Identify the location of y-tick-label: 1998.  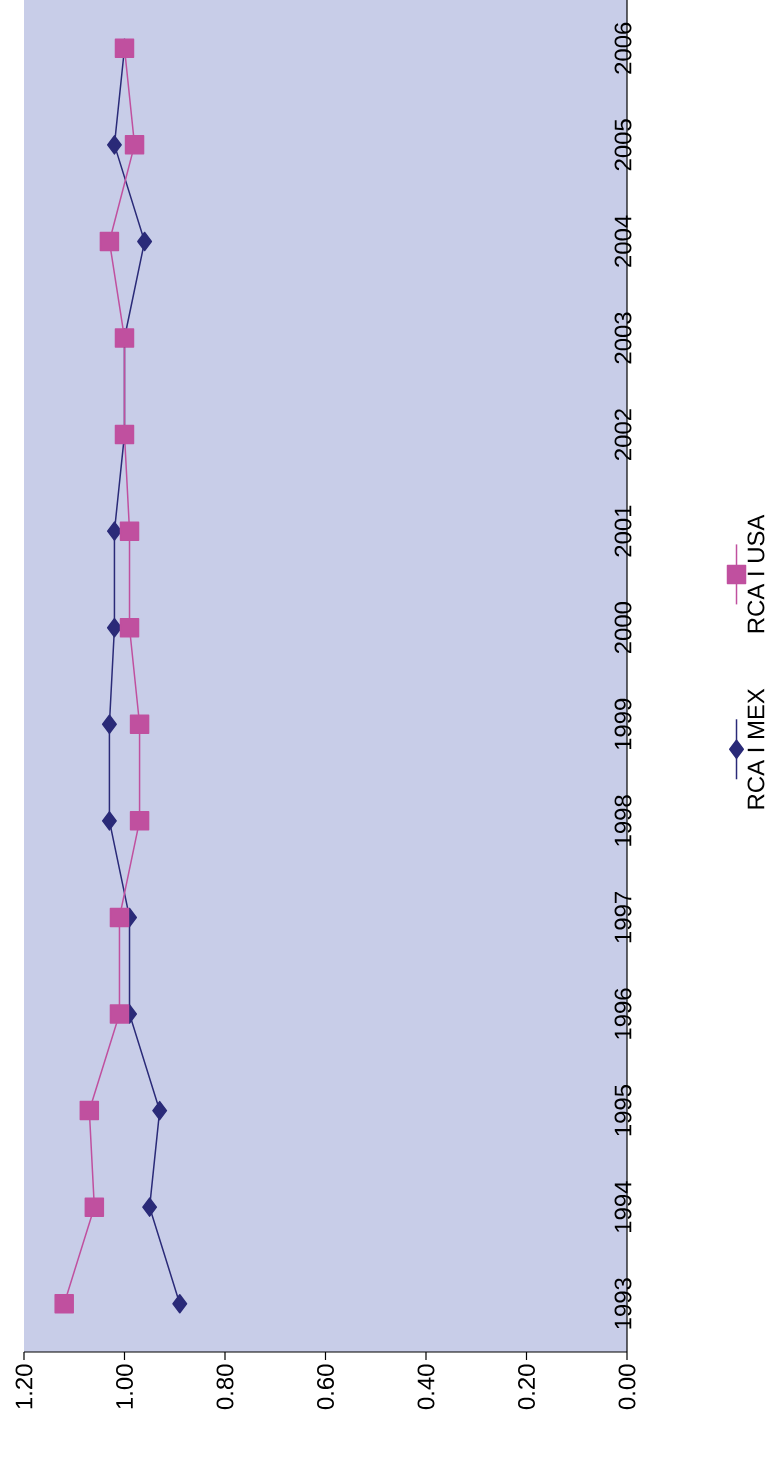
(623, 820).